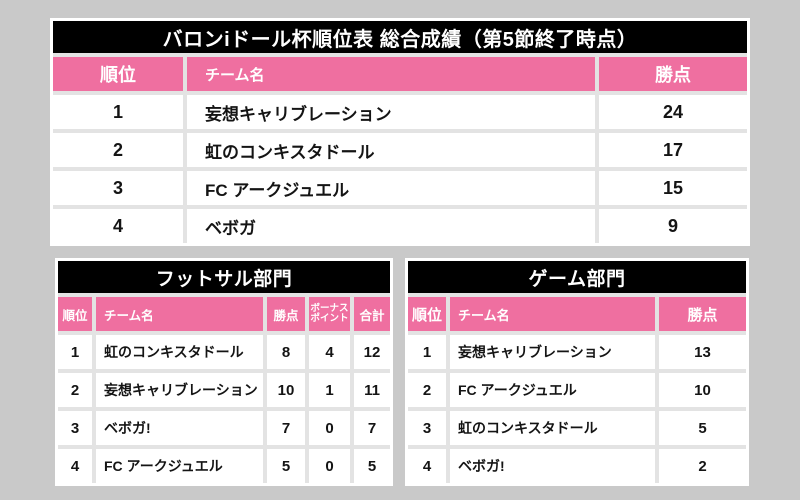 The width and height of the screenshot is (800, 500). Describe the element at coordinates (372, 466) in the screenshot. I see `total-cell: 5` at that location.